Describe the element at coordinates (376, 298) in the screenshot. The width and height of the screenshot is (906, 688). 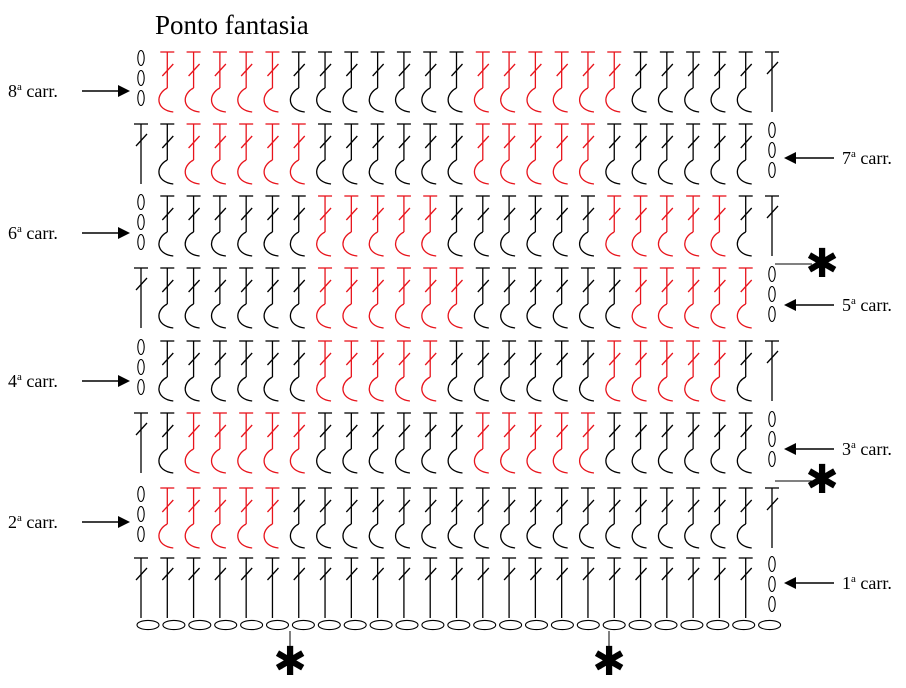
I see `stitch-r5-c8` at that location.